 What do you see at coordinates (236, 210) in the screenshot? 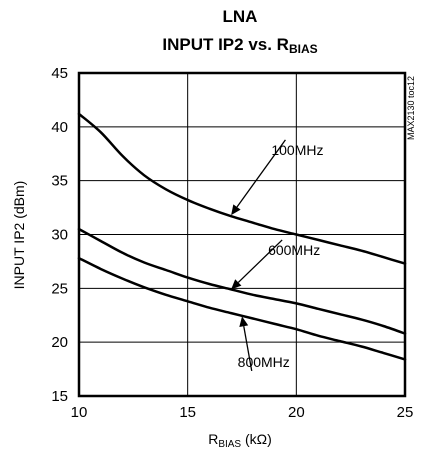
I see `annotation-100mhz-arrow-head` at bounding box center [236, 210].